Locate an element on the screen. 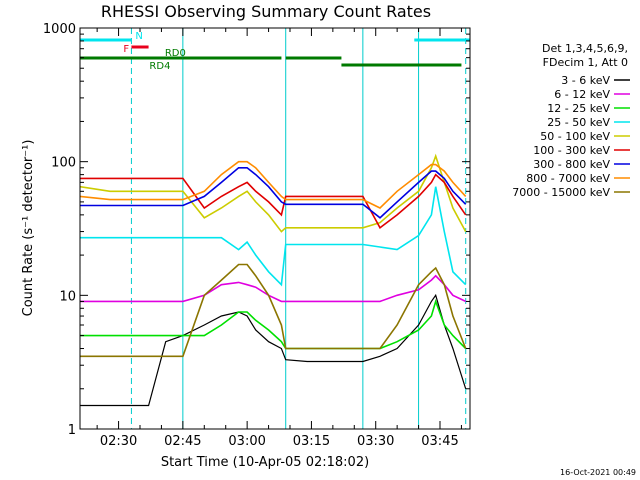 This screenshot has height=480, width=640. x-tick-label: 03:30 is located at coordinates (375, 441).